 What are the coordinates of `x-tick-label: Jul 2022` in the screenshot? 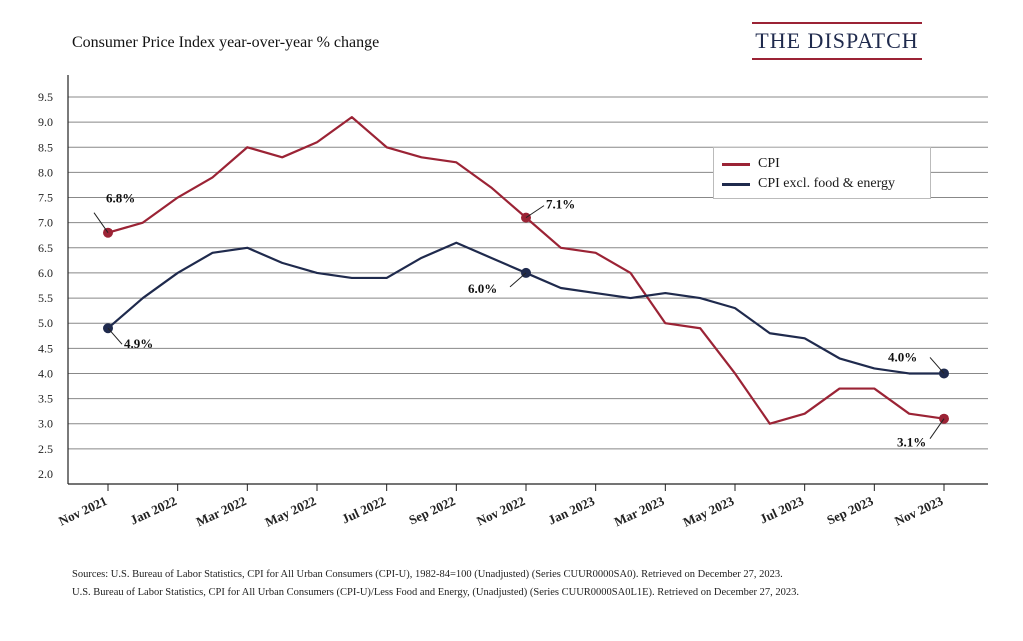 It's located at (363, 509).